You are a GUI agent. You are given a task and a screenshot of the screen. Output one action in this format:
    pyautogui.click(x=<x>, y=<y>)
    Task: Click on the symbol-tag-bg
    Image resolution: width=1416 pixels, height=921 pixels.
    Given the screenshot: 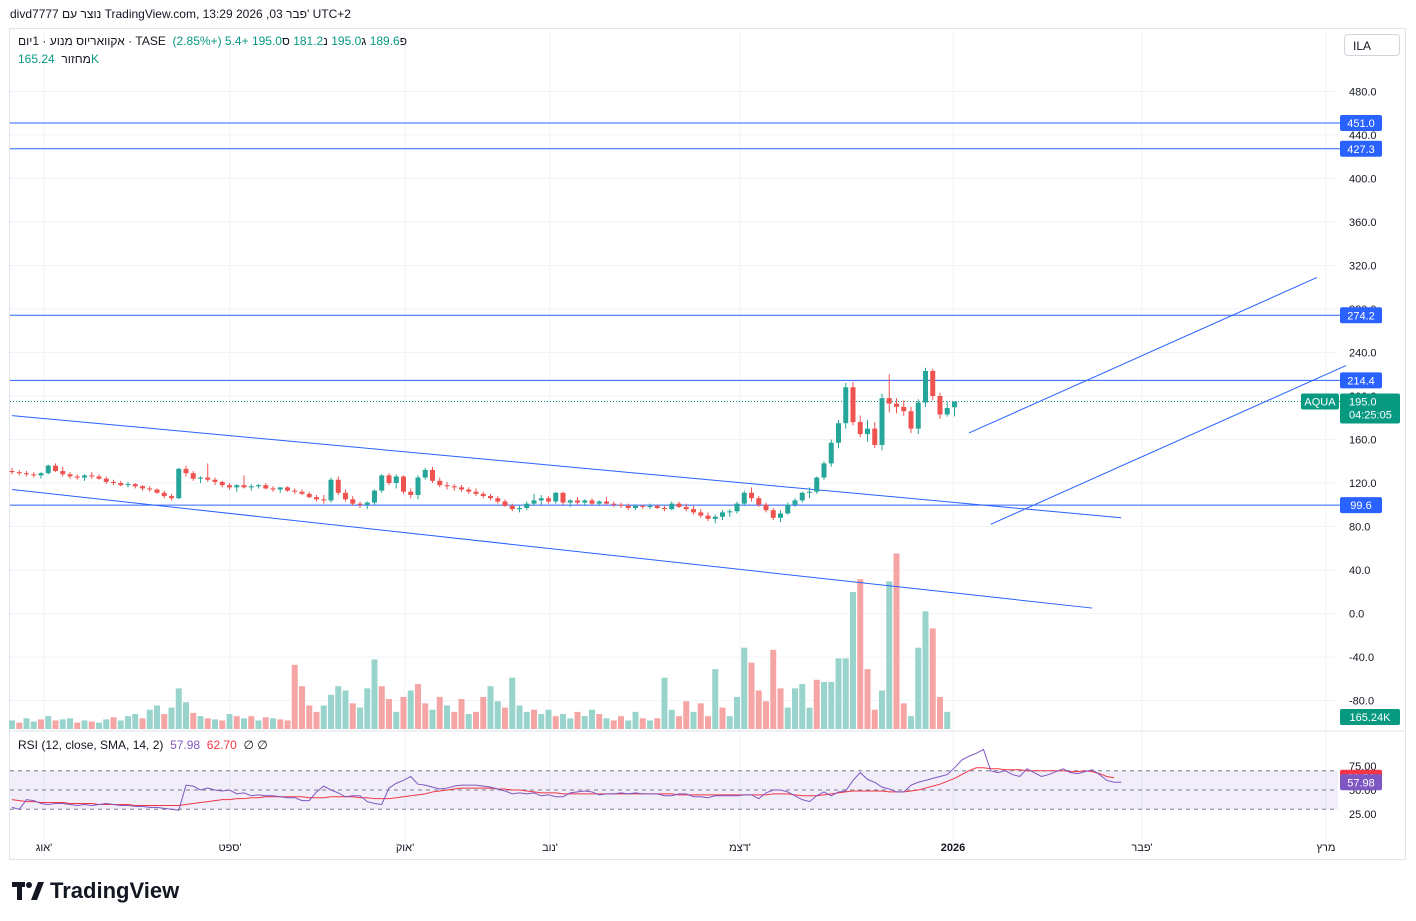 What is the action you would take?
    pyautogui.click(x=1320, y=401)
    